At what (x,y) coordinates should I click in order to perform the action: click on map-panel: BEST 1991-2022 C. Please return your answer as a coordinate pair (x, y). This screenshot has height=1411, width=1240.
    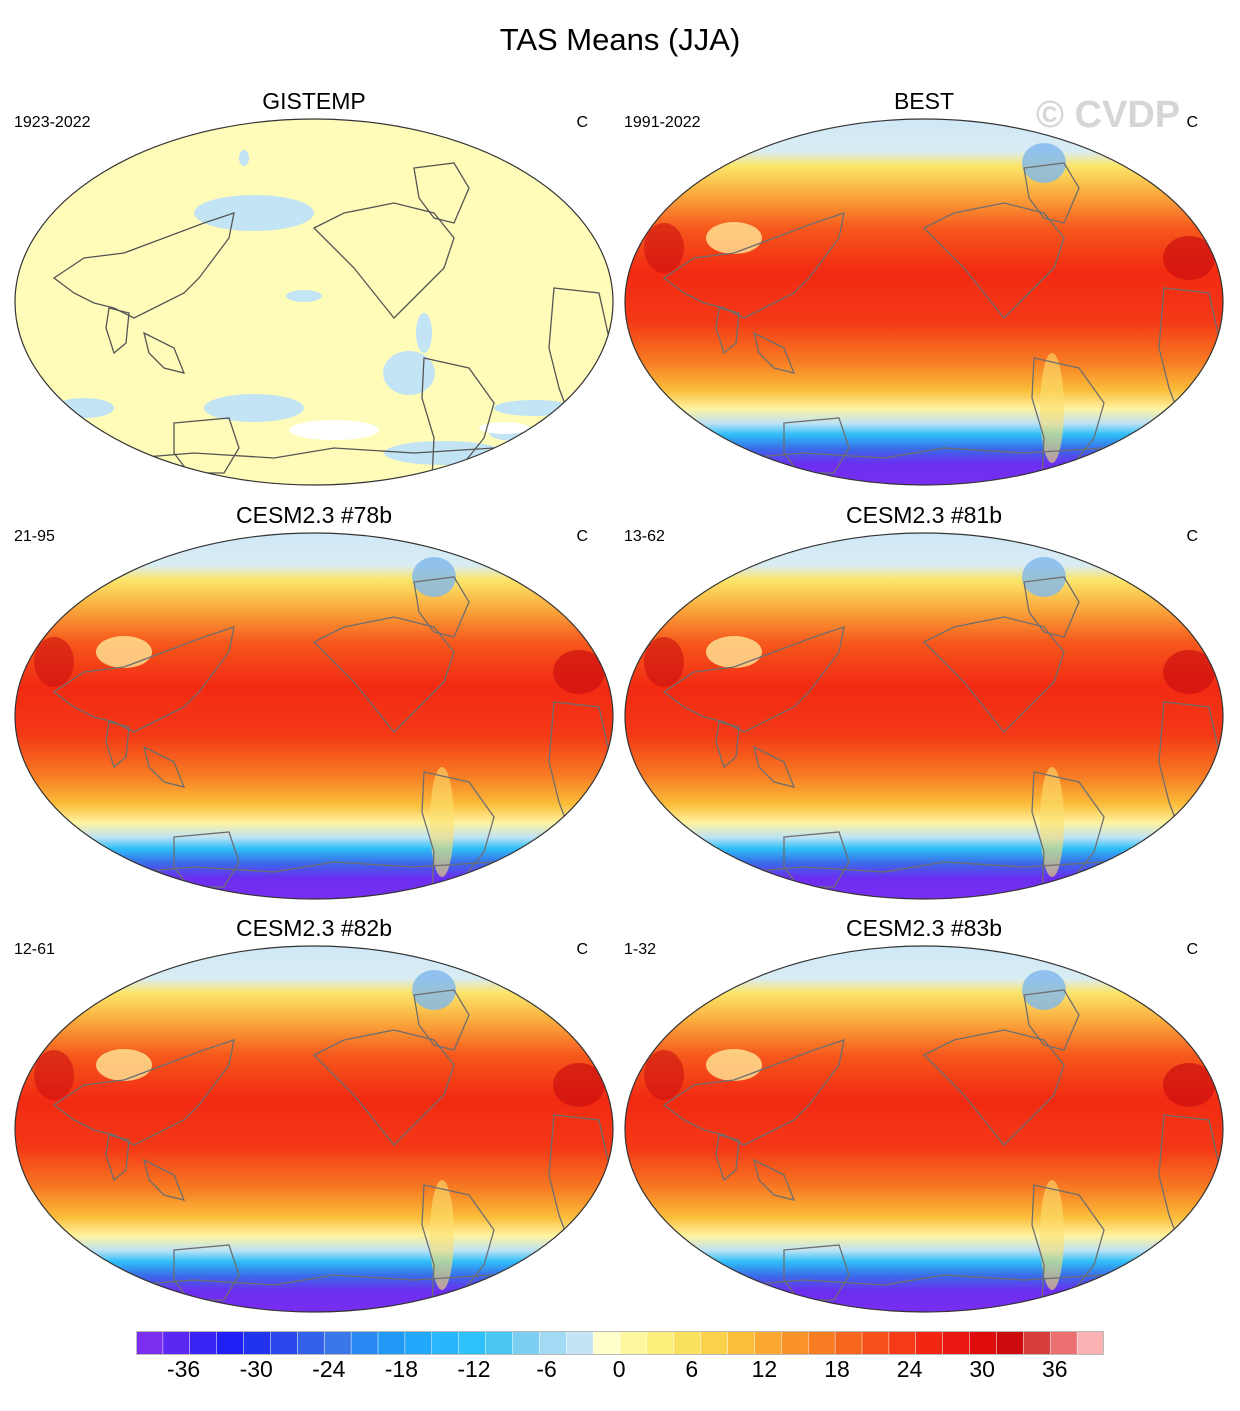
    Looking at the image, I should click on (924, 287).